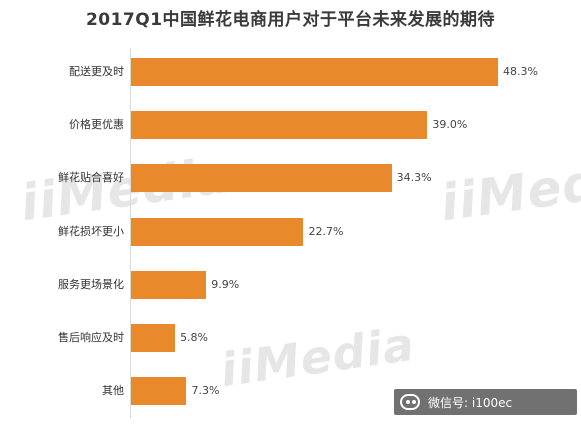  What do you see at coordinates (96, 71) in the screenshot?
I see `category-label: 配送更及时` at bounding box center [96, 71].